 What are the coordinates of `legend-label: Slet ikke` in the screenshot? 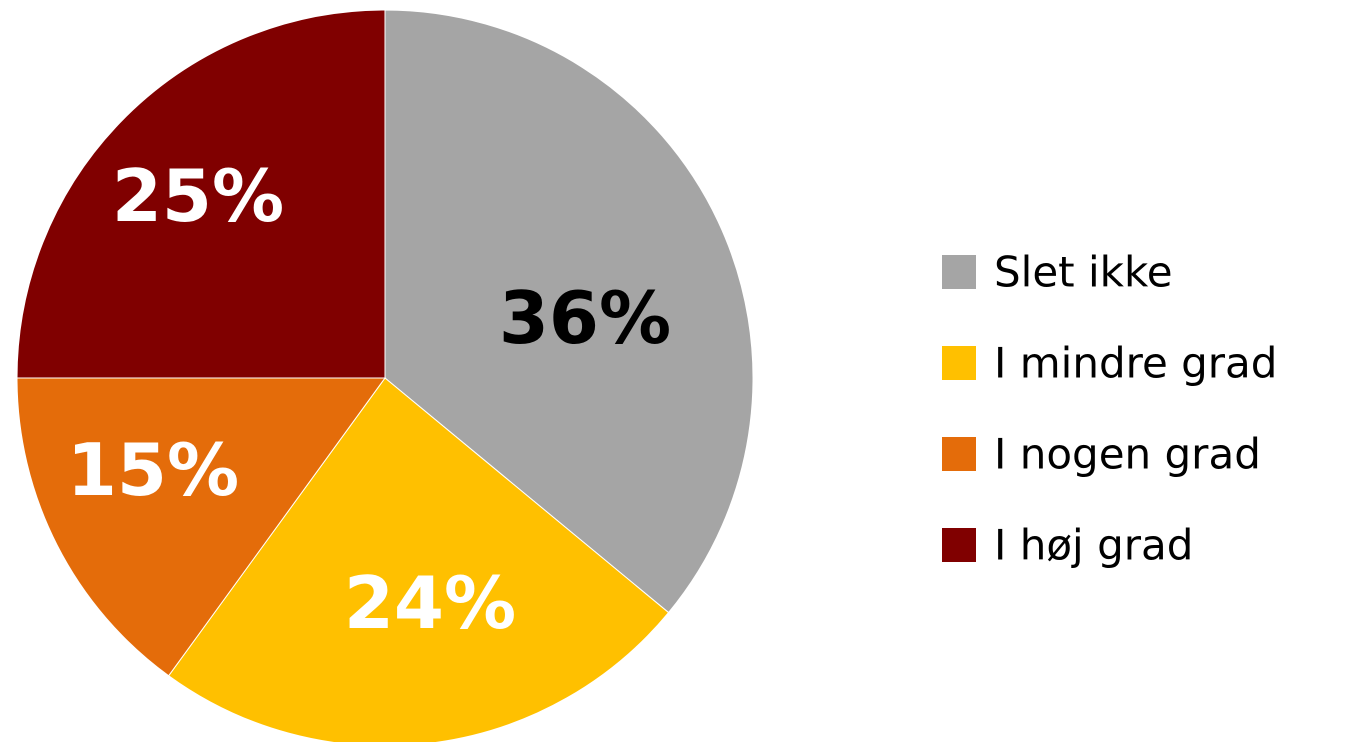 It's located at (1083, 272).